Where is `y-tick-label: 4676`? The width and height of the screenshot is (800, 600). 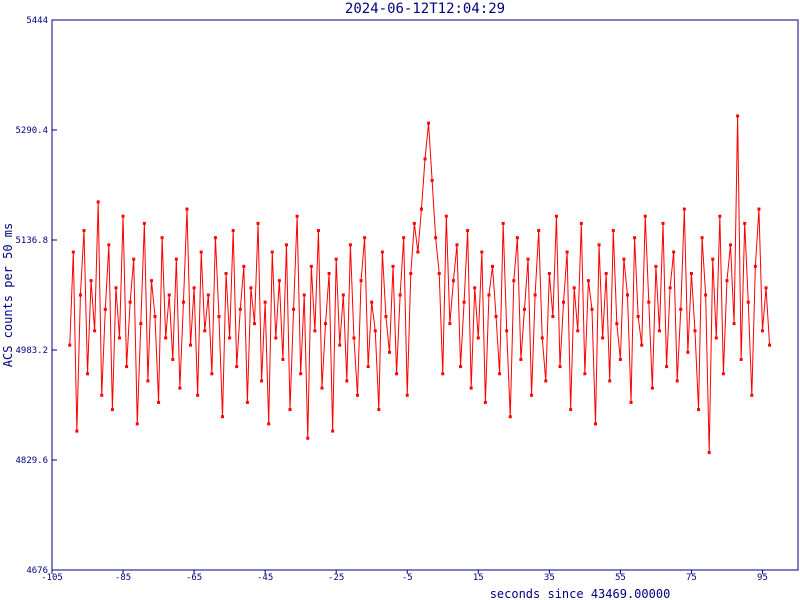
y-tick-label: 4676 is located at coordinates (37, 571).